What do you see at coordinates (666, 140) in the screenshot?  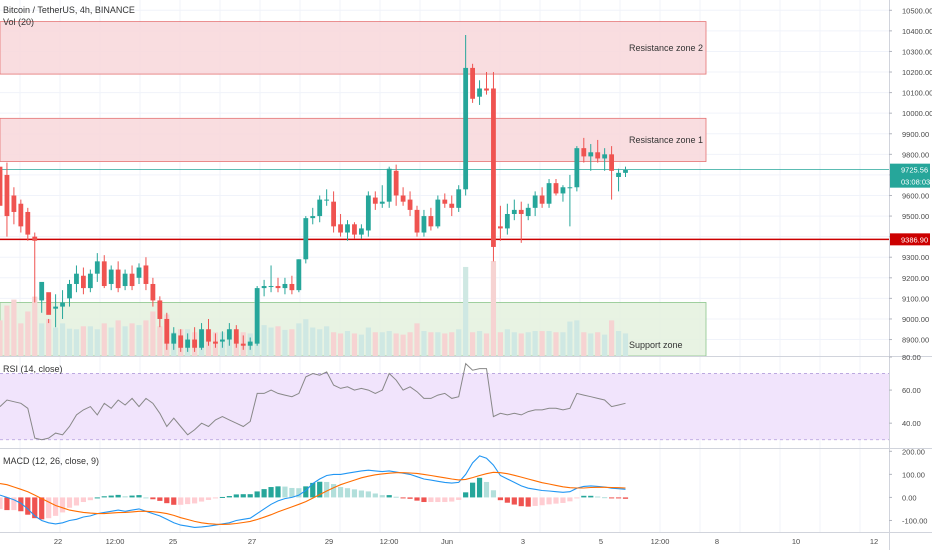 I see `zone-label: Resistance zone 1` at bounding box center [666, 140].